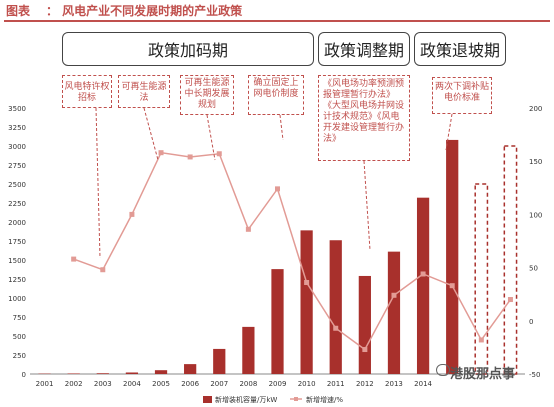 This screenshot has width=554, height=407. I want to click on policy-concession-bidding: 风电特许权招标, so click(87, 91).